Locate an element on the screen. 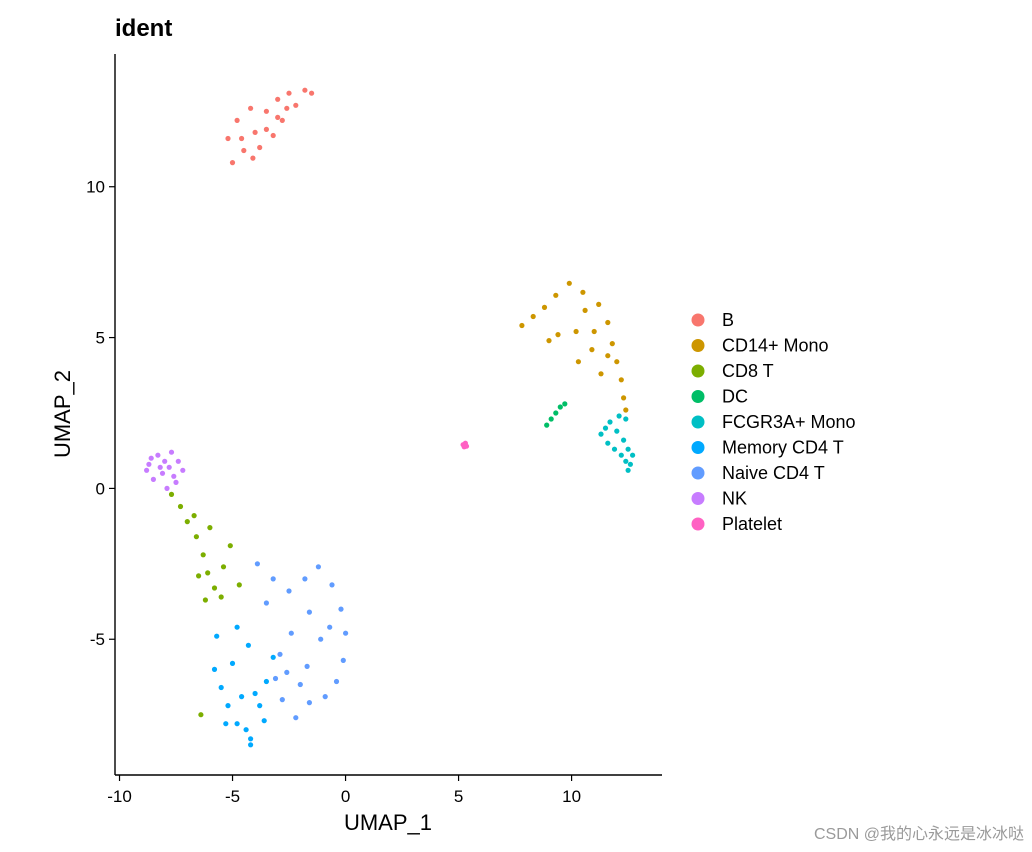 This screenshot has width=1032, height=852. y-axis-title: UMAP_2 is located at coordinates (62, 414).